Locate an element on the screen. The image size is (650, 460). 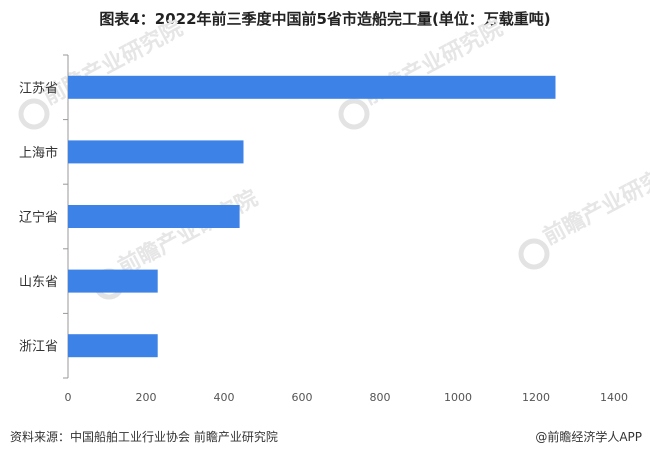
x-tick-label: 400 is located at coordinates (224, 397).